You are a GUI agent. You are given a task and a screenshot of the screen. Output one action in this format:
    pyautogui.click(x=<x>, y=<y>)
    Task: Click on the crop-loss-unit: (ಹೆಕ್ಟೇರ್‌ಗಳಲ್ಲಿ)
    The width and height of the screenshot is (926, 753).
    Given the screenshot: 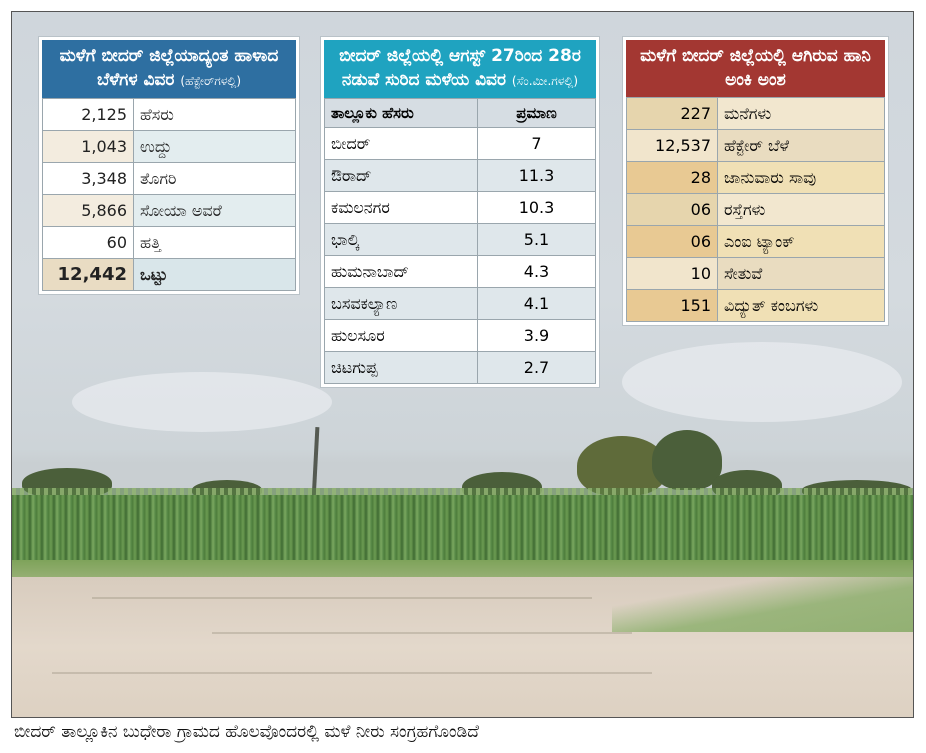 What is the action you would take?
    pyautogui.click(x=211, y=81)
    